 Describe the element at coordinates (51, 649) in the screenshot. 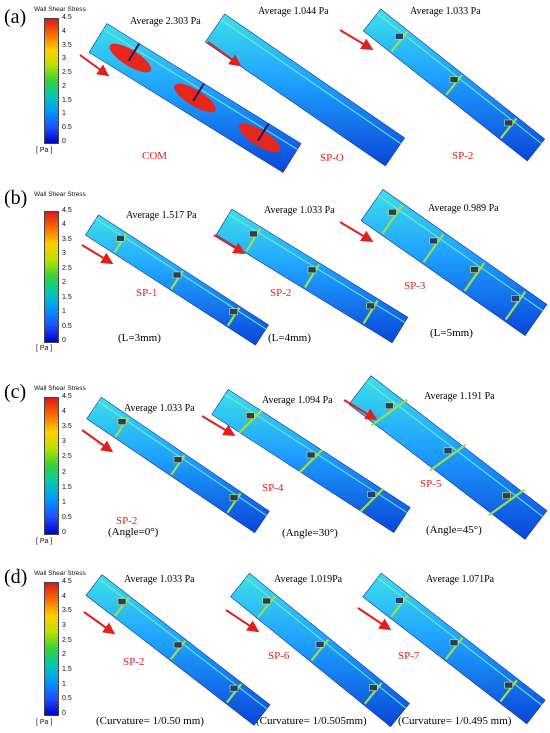

I see `colorbar` at that location.